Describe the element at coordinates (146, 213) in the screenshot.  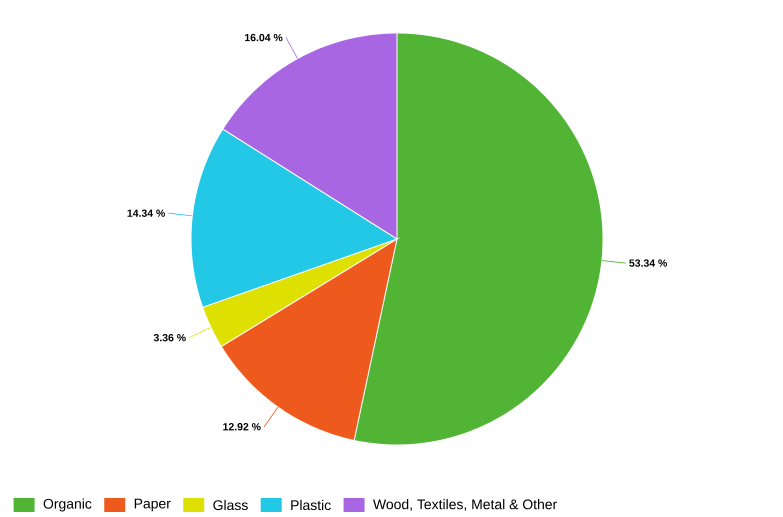
I see `data-label: 14.34 %` at that location.